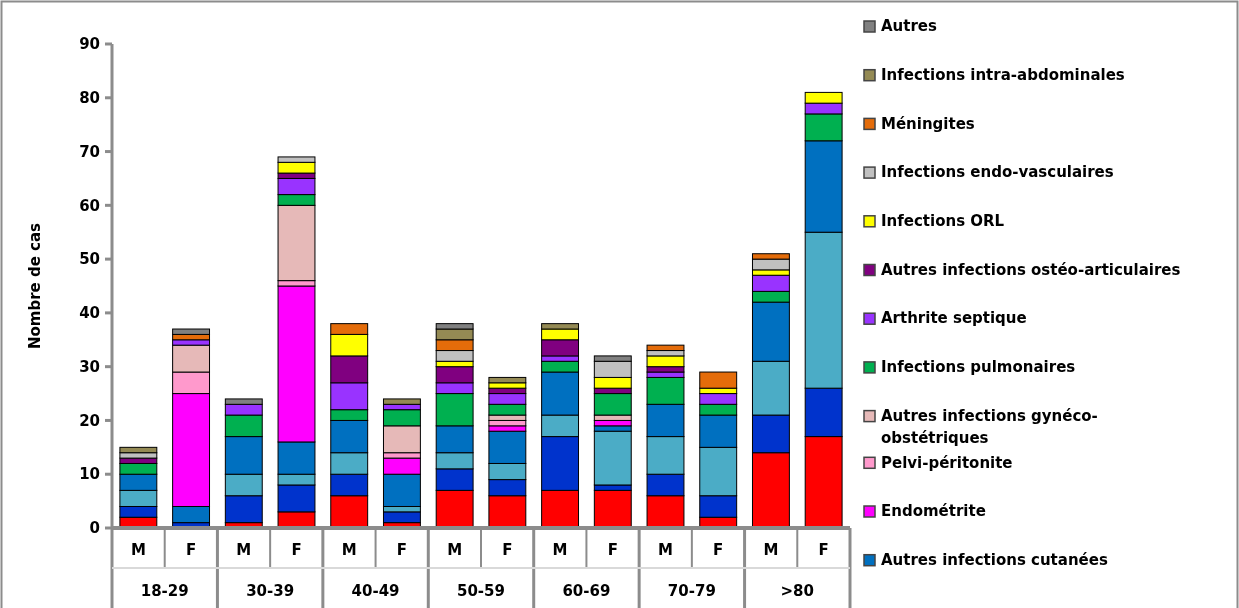 This screenshot has height=608, width=1239. I want to click on y-tick-label: 50, so click(89, 259).